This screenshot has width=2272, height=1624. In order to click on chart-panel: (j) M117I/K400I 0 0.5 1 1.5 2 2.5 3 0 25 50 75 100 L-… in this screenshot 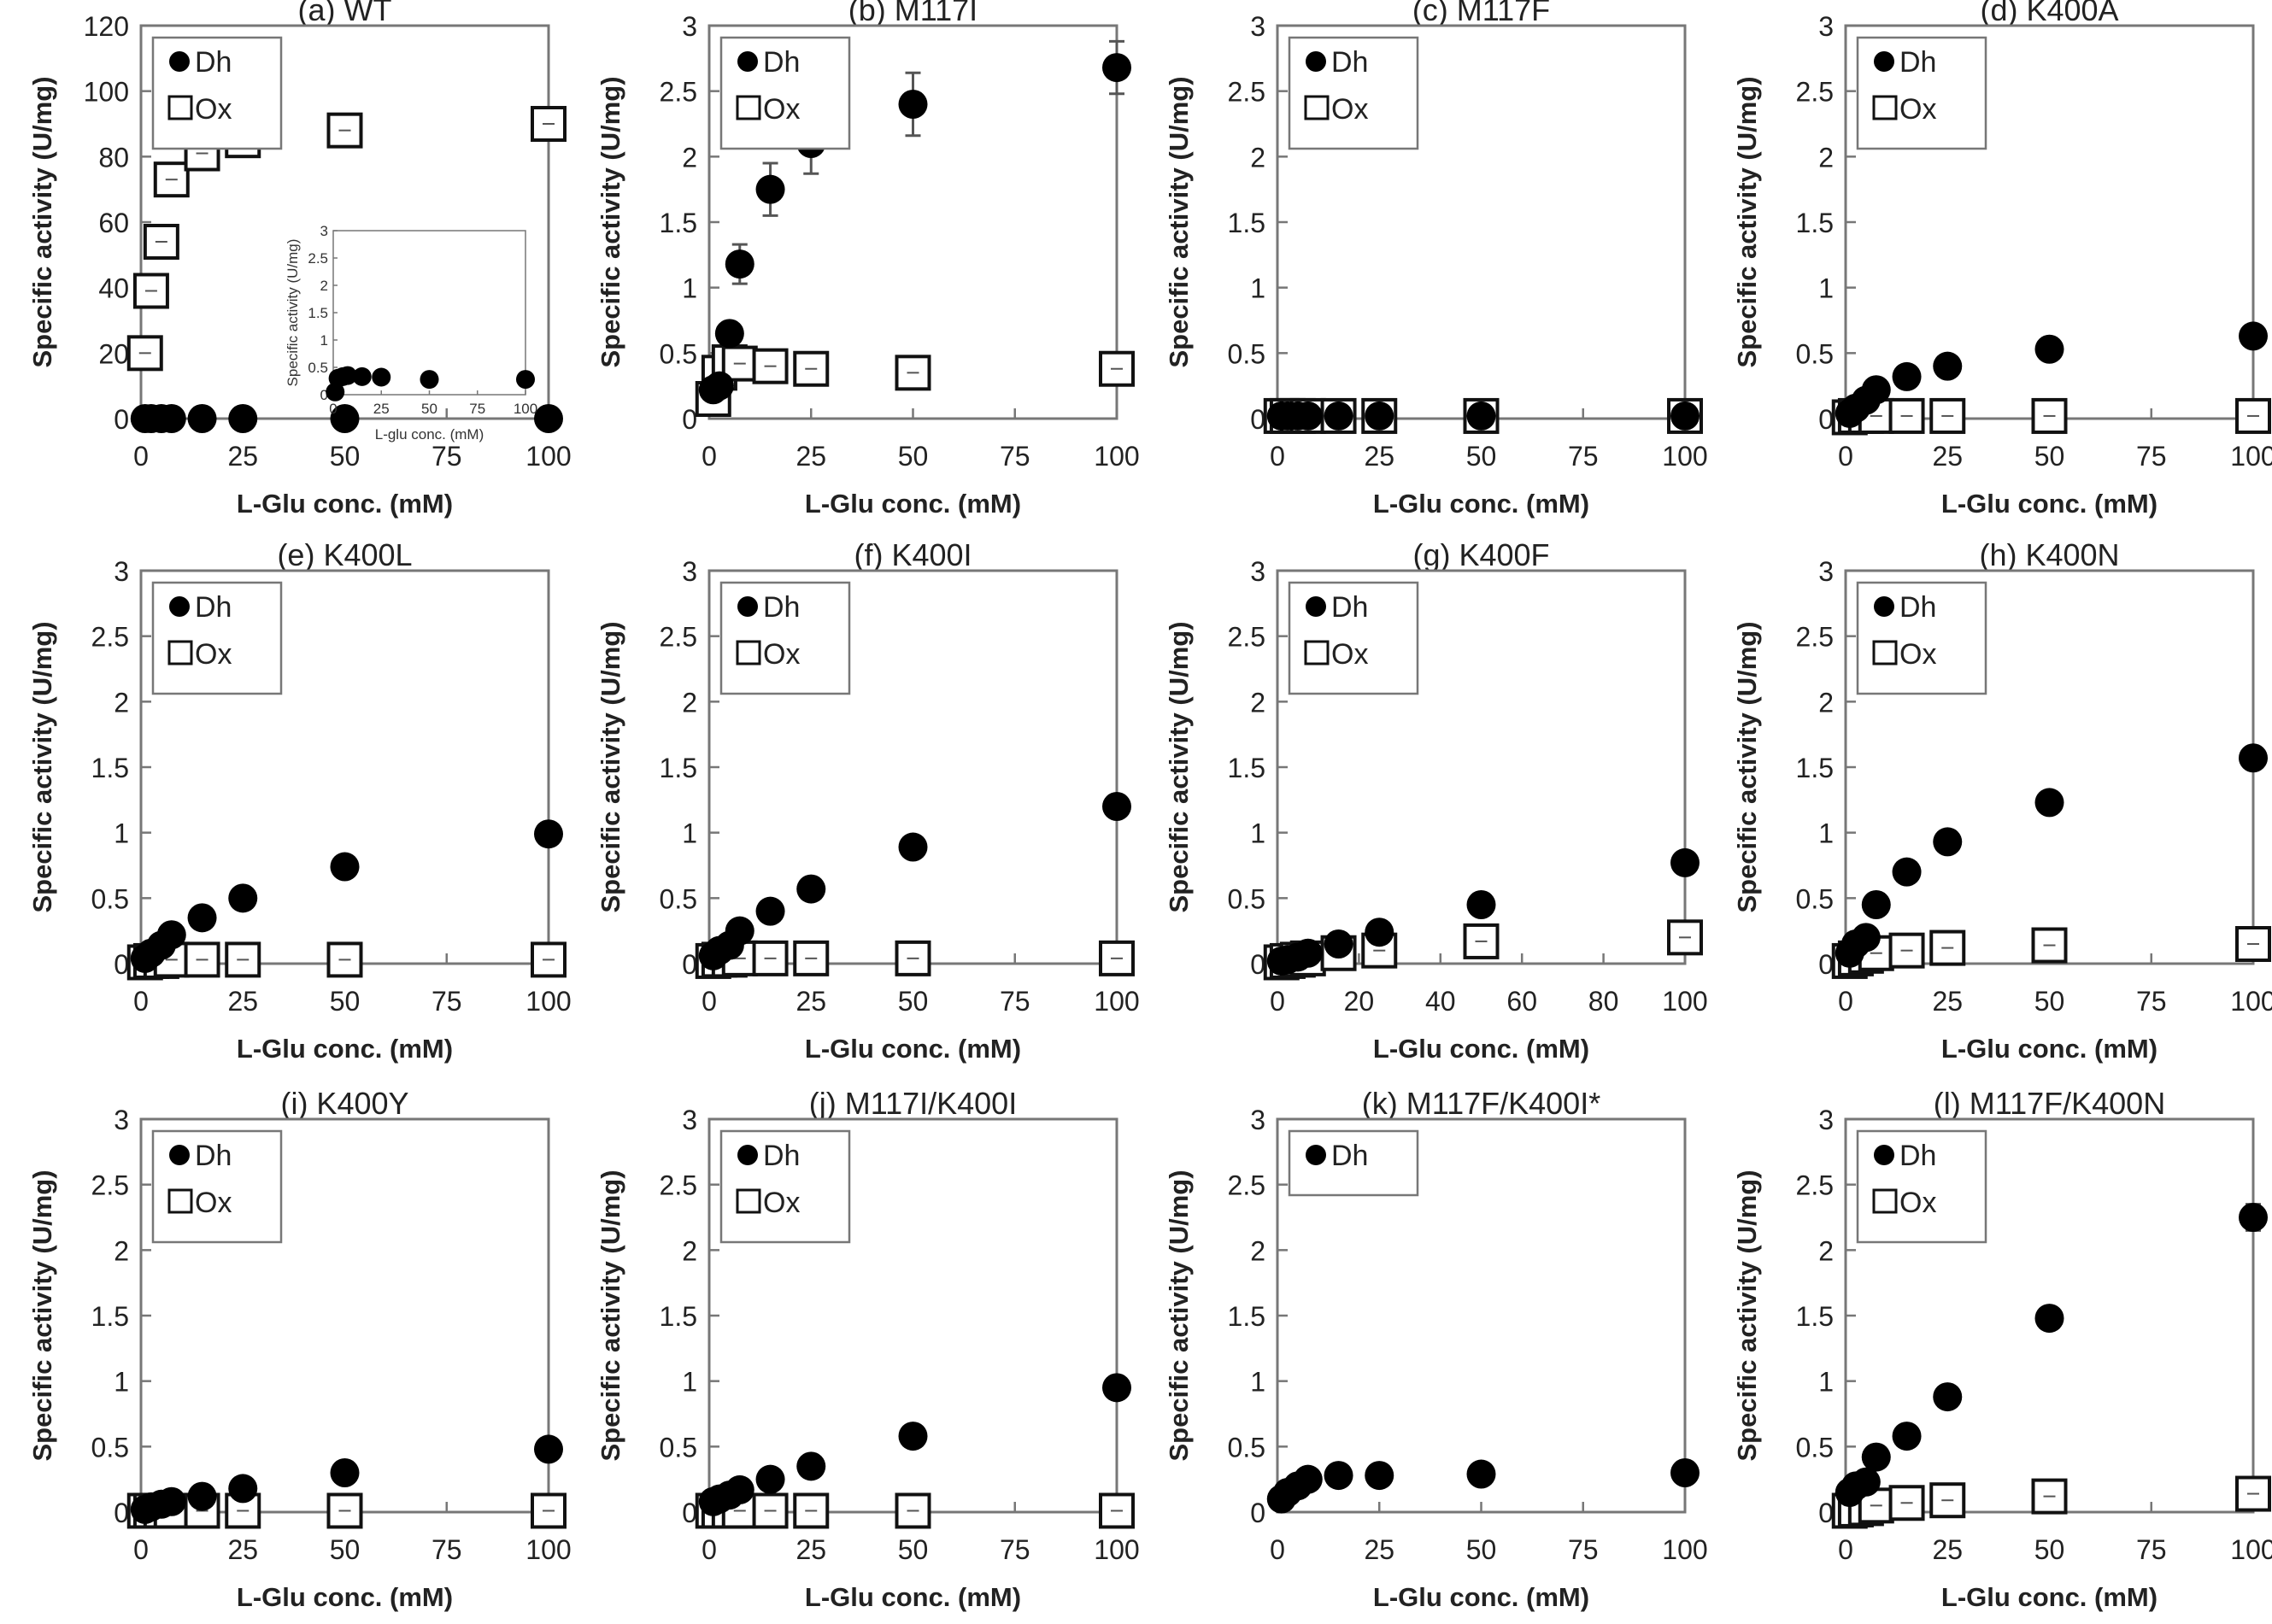, I will do `click(868, 1349)`.